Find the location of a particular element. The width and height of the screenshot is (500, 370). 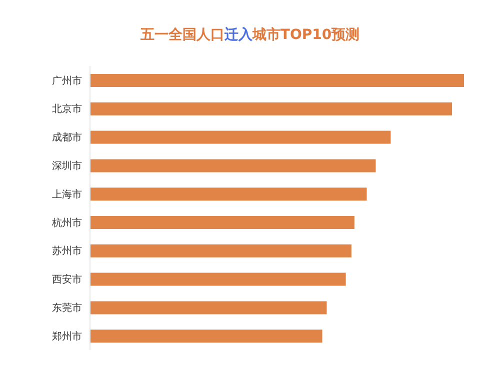

y-tick-label: 西安市 is located at coordinates (67, 280).